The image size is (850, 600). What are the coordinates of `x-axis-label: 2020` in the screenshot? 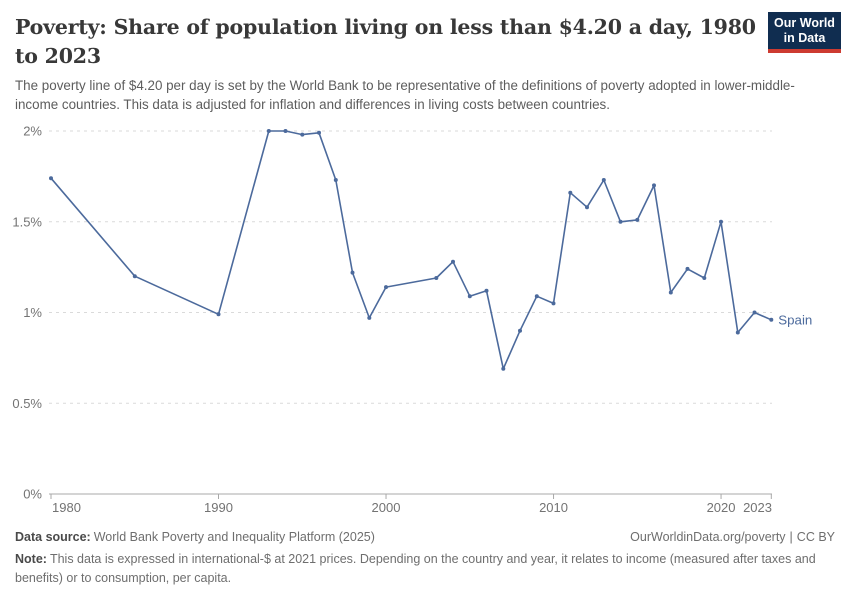 It's located at (721, 507).